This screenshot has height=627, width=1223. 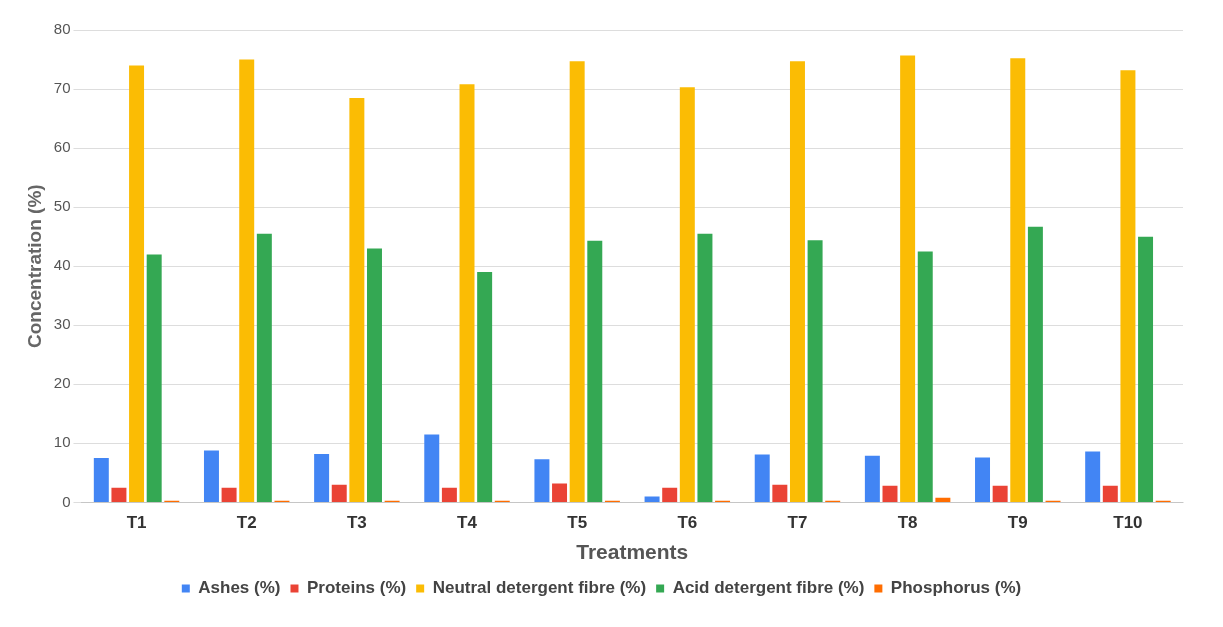 What do you see at coordinates (62, 29) in the screenshot?
I see `y-tick-label: 80` at bounding box center [62, 29].